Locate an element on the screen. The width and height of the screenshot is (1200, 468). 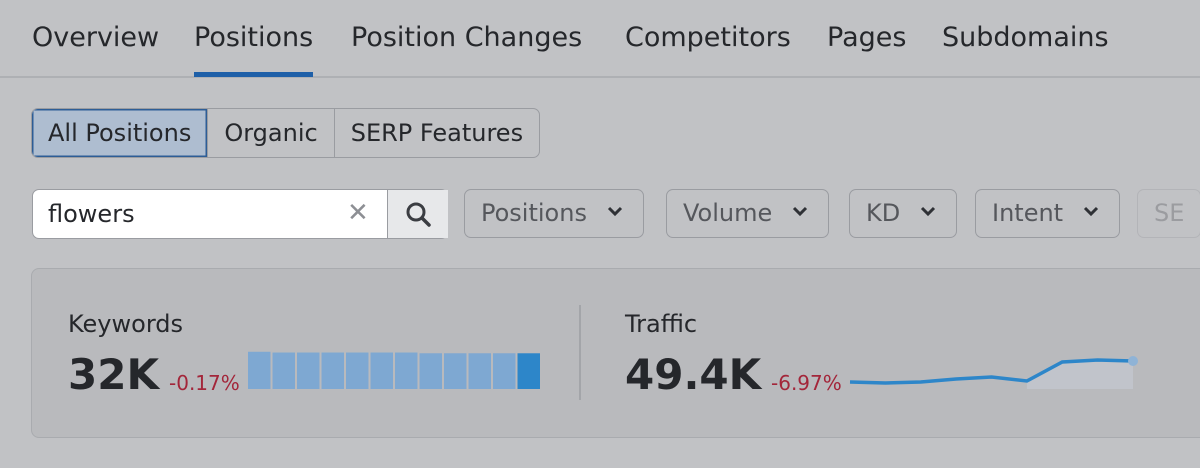
segment-button: Organic is located at coordinates (271, 133).